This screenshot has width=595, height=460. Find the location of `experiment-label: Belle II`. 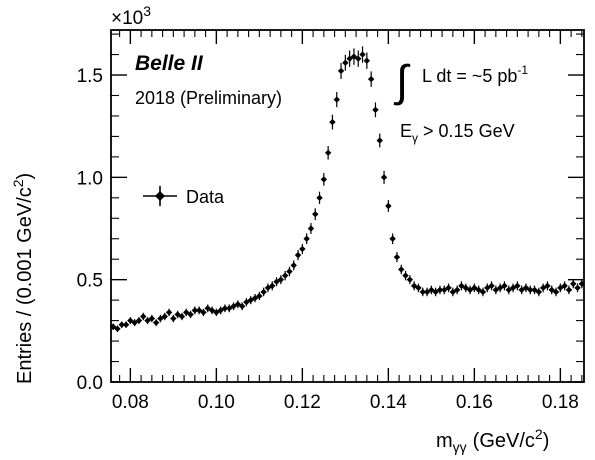

experiment-label: Belle II is located at coordinates (169, 63).